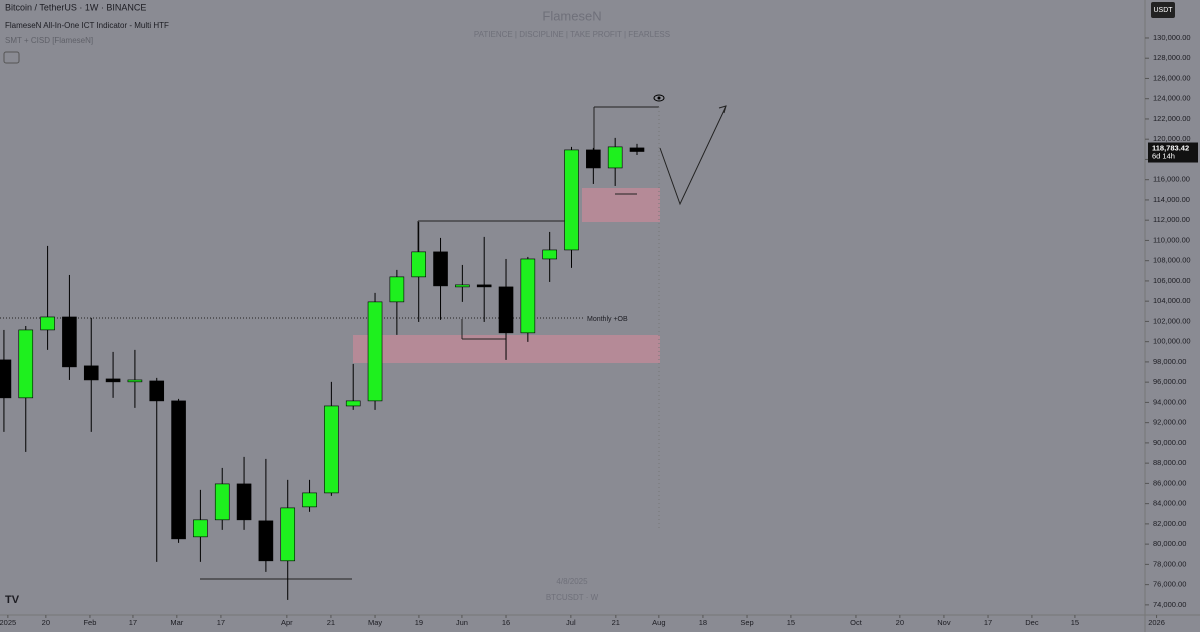  What do you see at coordinates (89, 622) in the screenshot?
I see `x-tick-label: Feb` at bounding box center [89, 622].